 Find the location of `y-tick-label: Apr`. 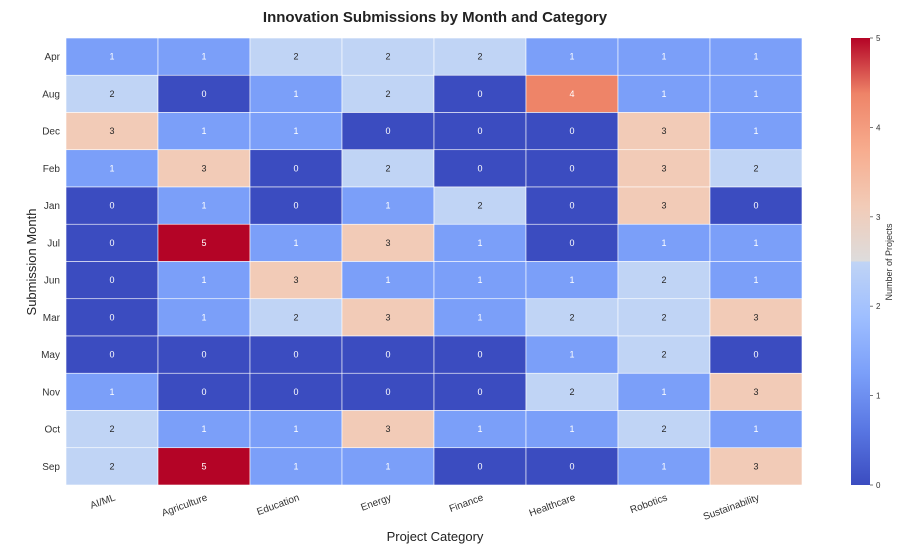

y-tick-label: Apr is located at coordinates (52, 57).